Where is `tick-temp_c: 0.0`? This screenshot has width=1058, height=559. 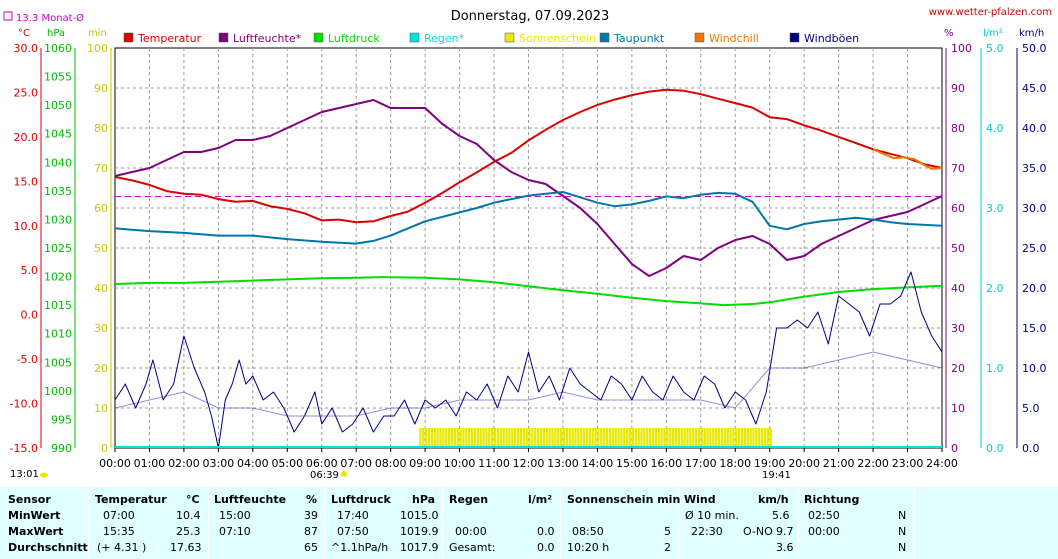
tick-temp_c: 0.0 is located at coordinates (30, 315).